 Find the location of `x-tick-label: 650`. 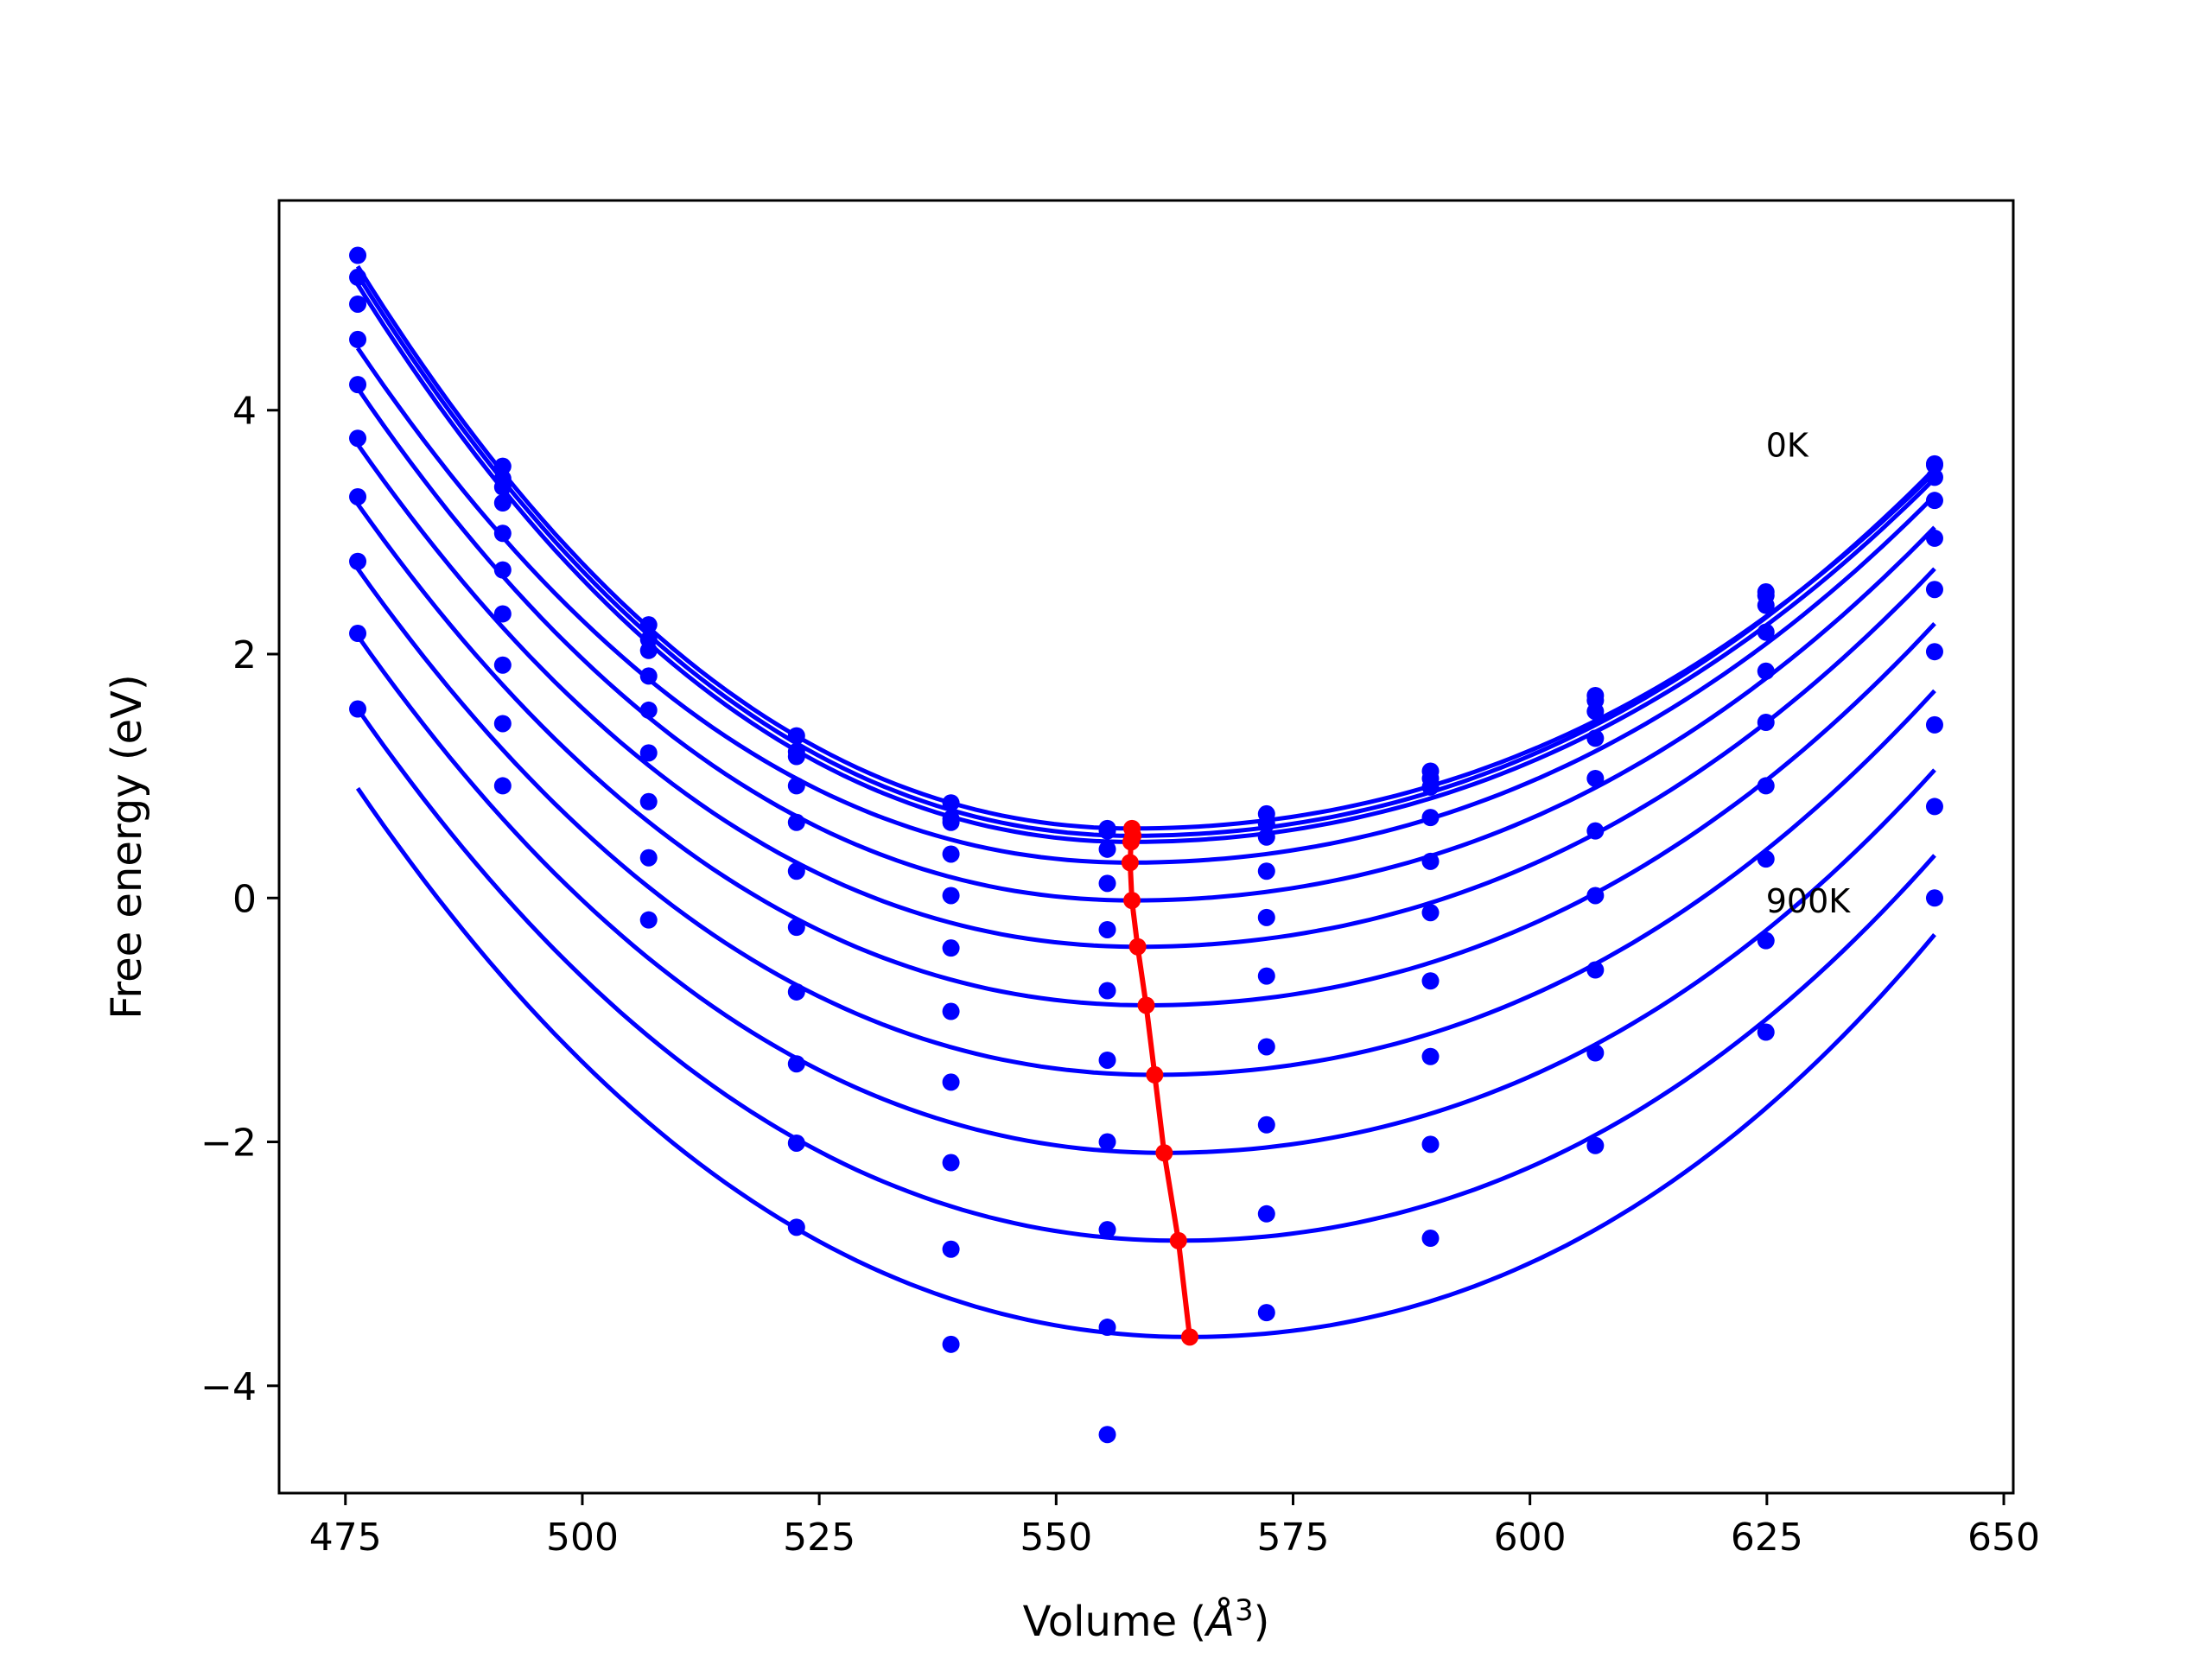

x-tick-label: 650 is located at coordinates (2003, 1538).